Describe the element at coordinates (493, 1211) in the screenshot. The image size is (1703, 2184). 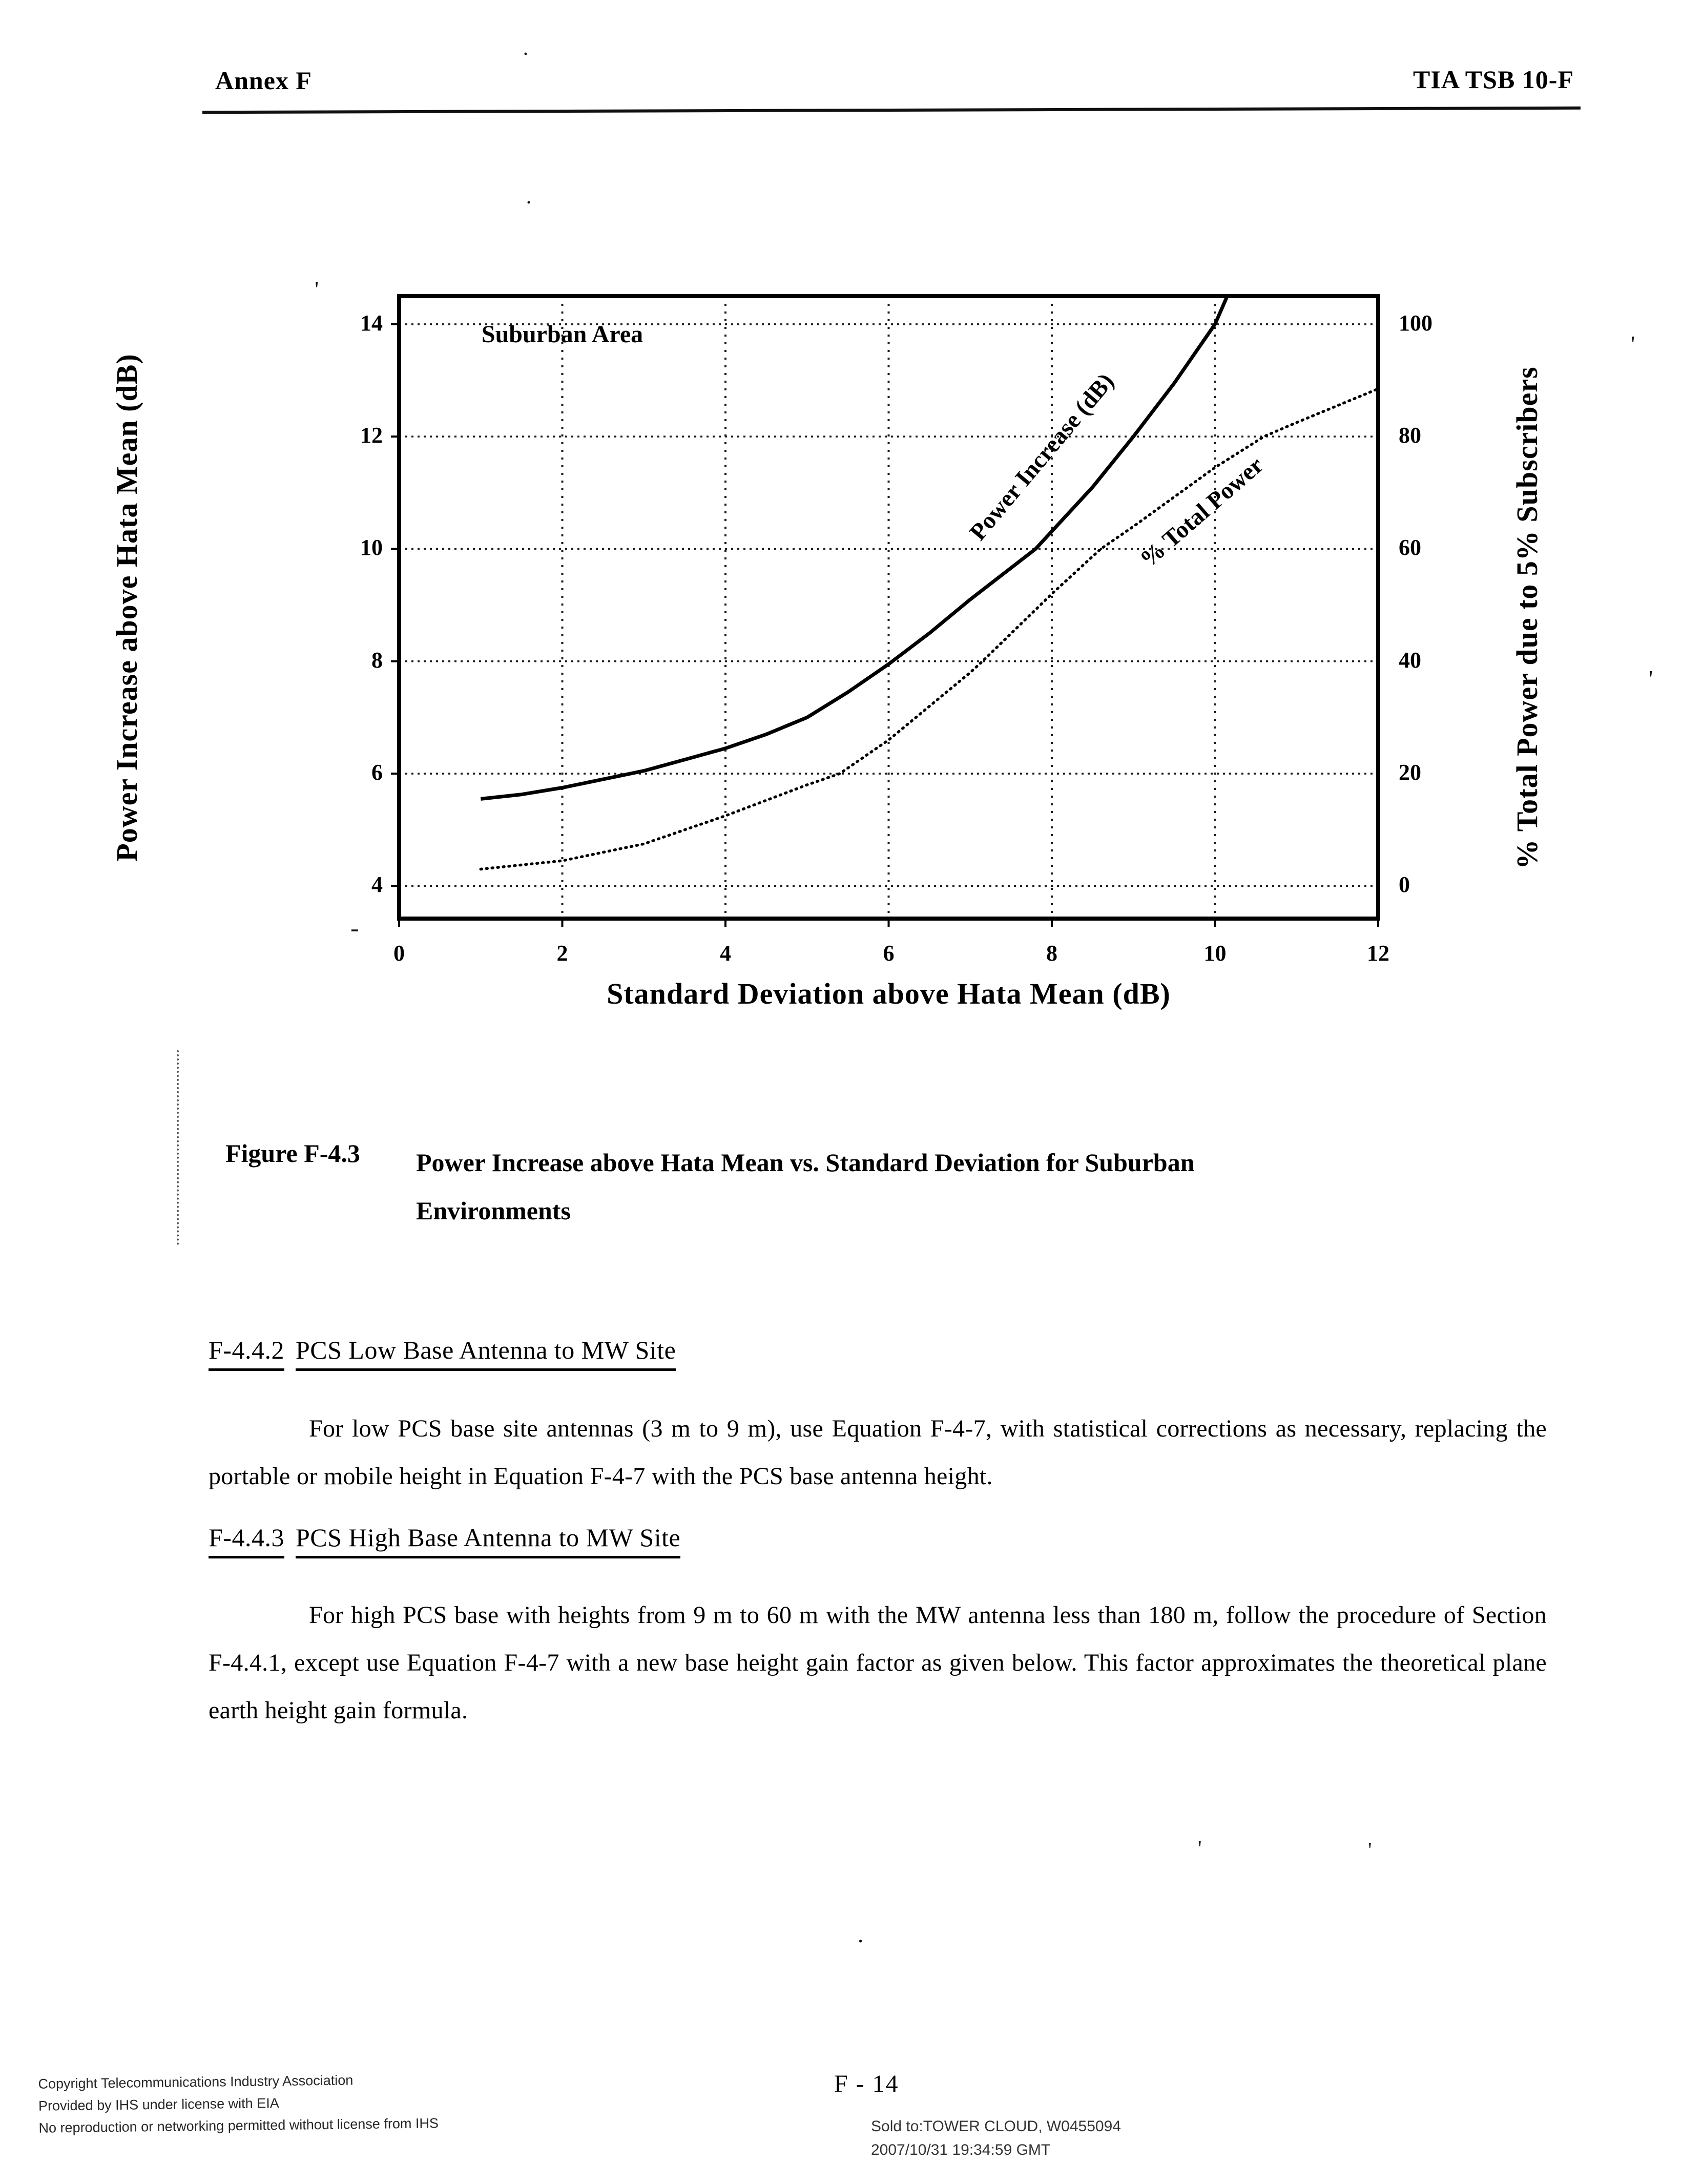
I see `figure-caption-title-line2: Environments` at that location.